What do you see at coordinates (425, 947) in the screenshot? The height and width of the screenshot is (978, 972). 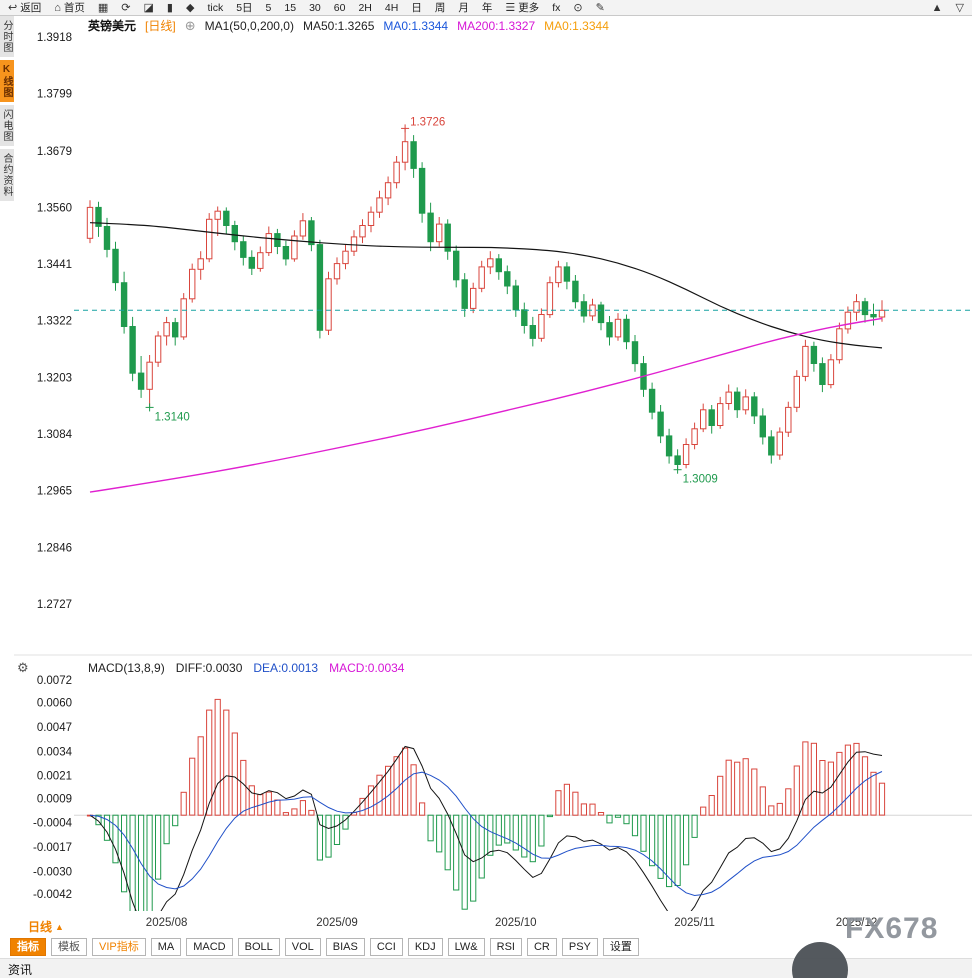 I see `tab-kdj: KDJ` at bounding box center [425, 947].